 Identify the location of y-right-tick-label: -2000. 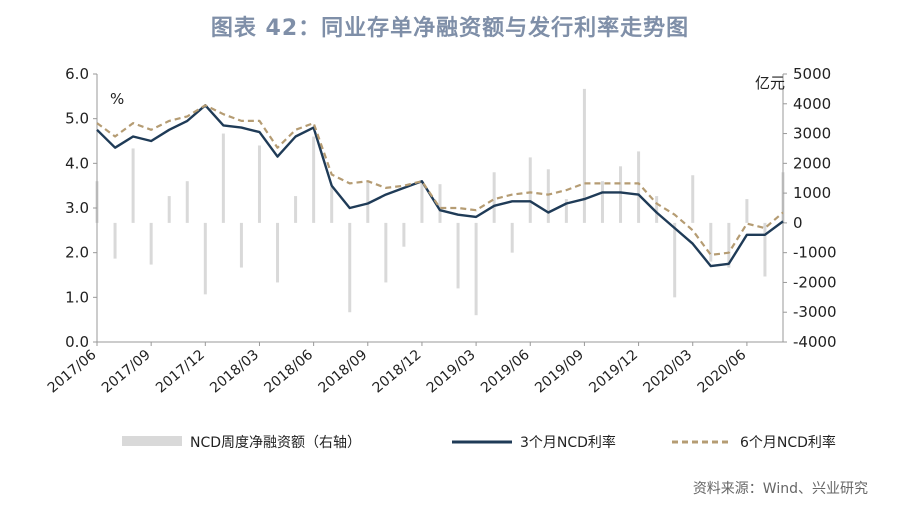
(815, 282).